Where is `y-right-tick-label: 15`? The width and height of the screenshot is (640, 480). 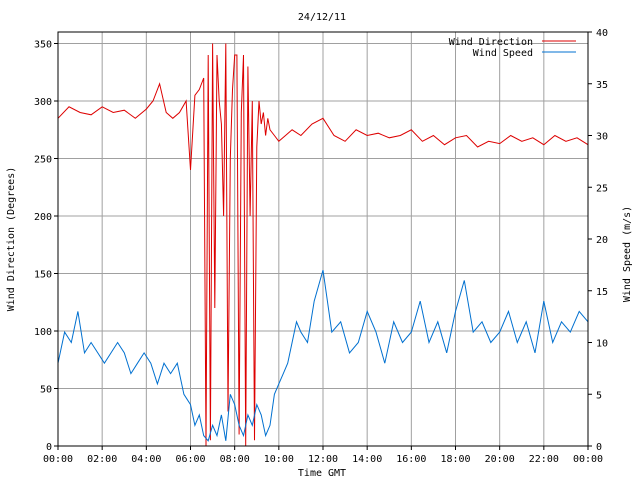
y-right-tick-label: 15 is located at coordinates (602, 292).